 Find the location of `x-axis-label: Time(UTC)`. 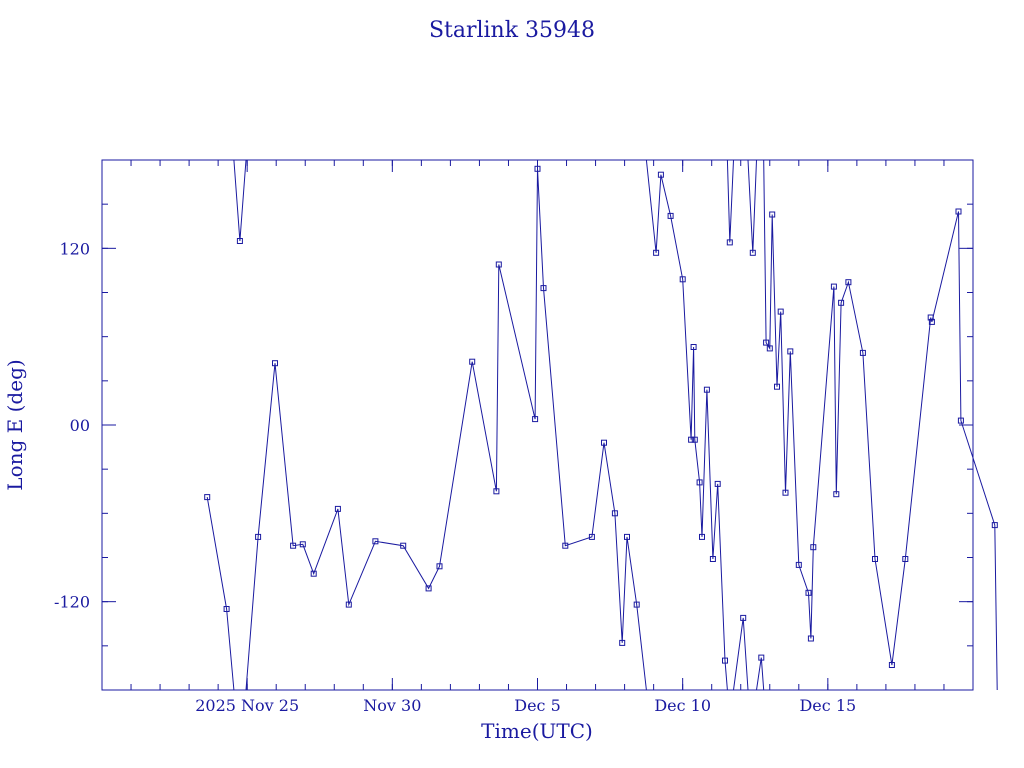

x-axis-label: Time(UTC) is located at coordinates (537, 731).